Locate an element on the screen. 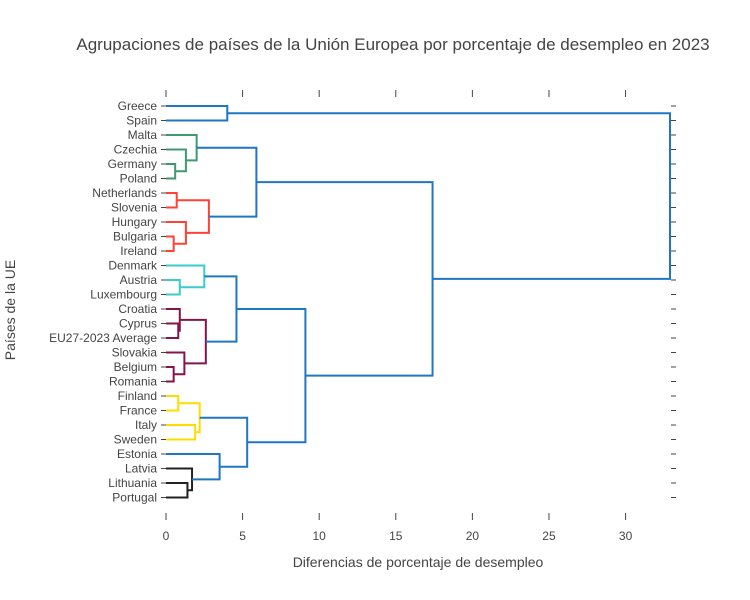 The height and width of the screenshot is (600, 750). leaf-label: Spain is located at coordinates (141, 121).